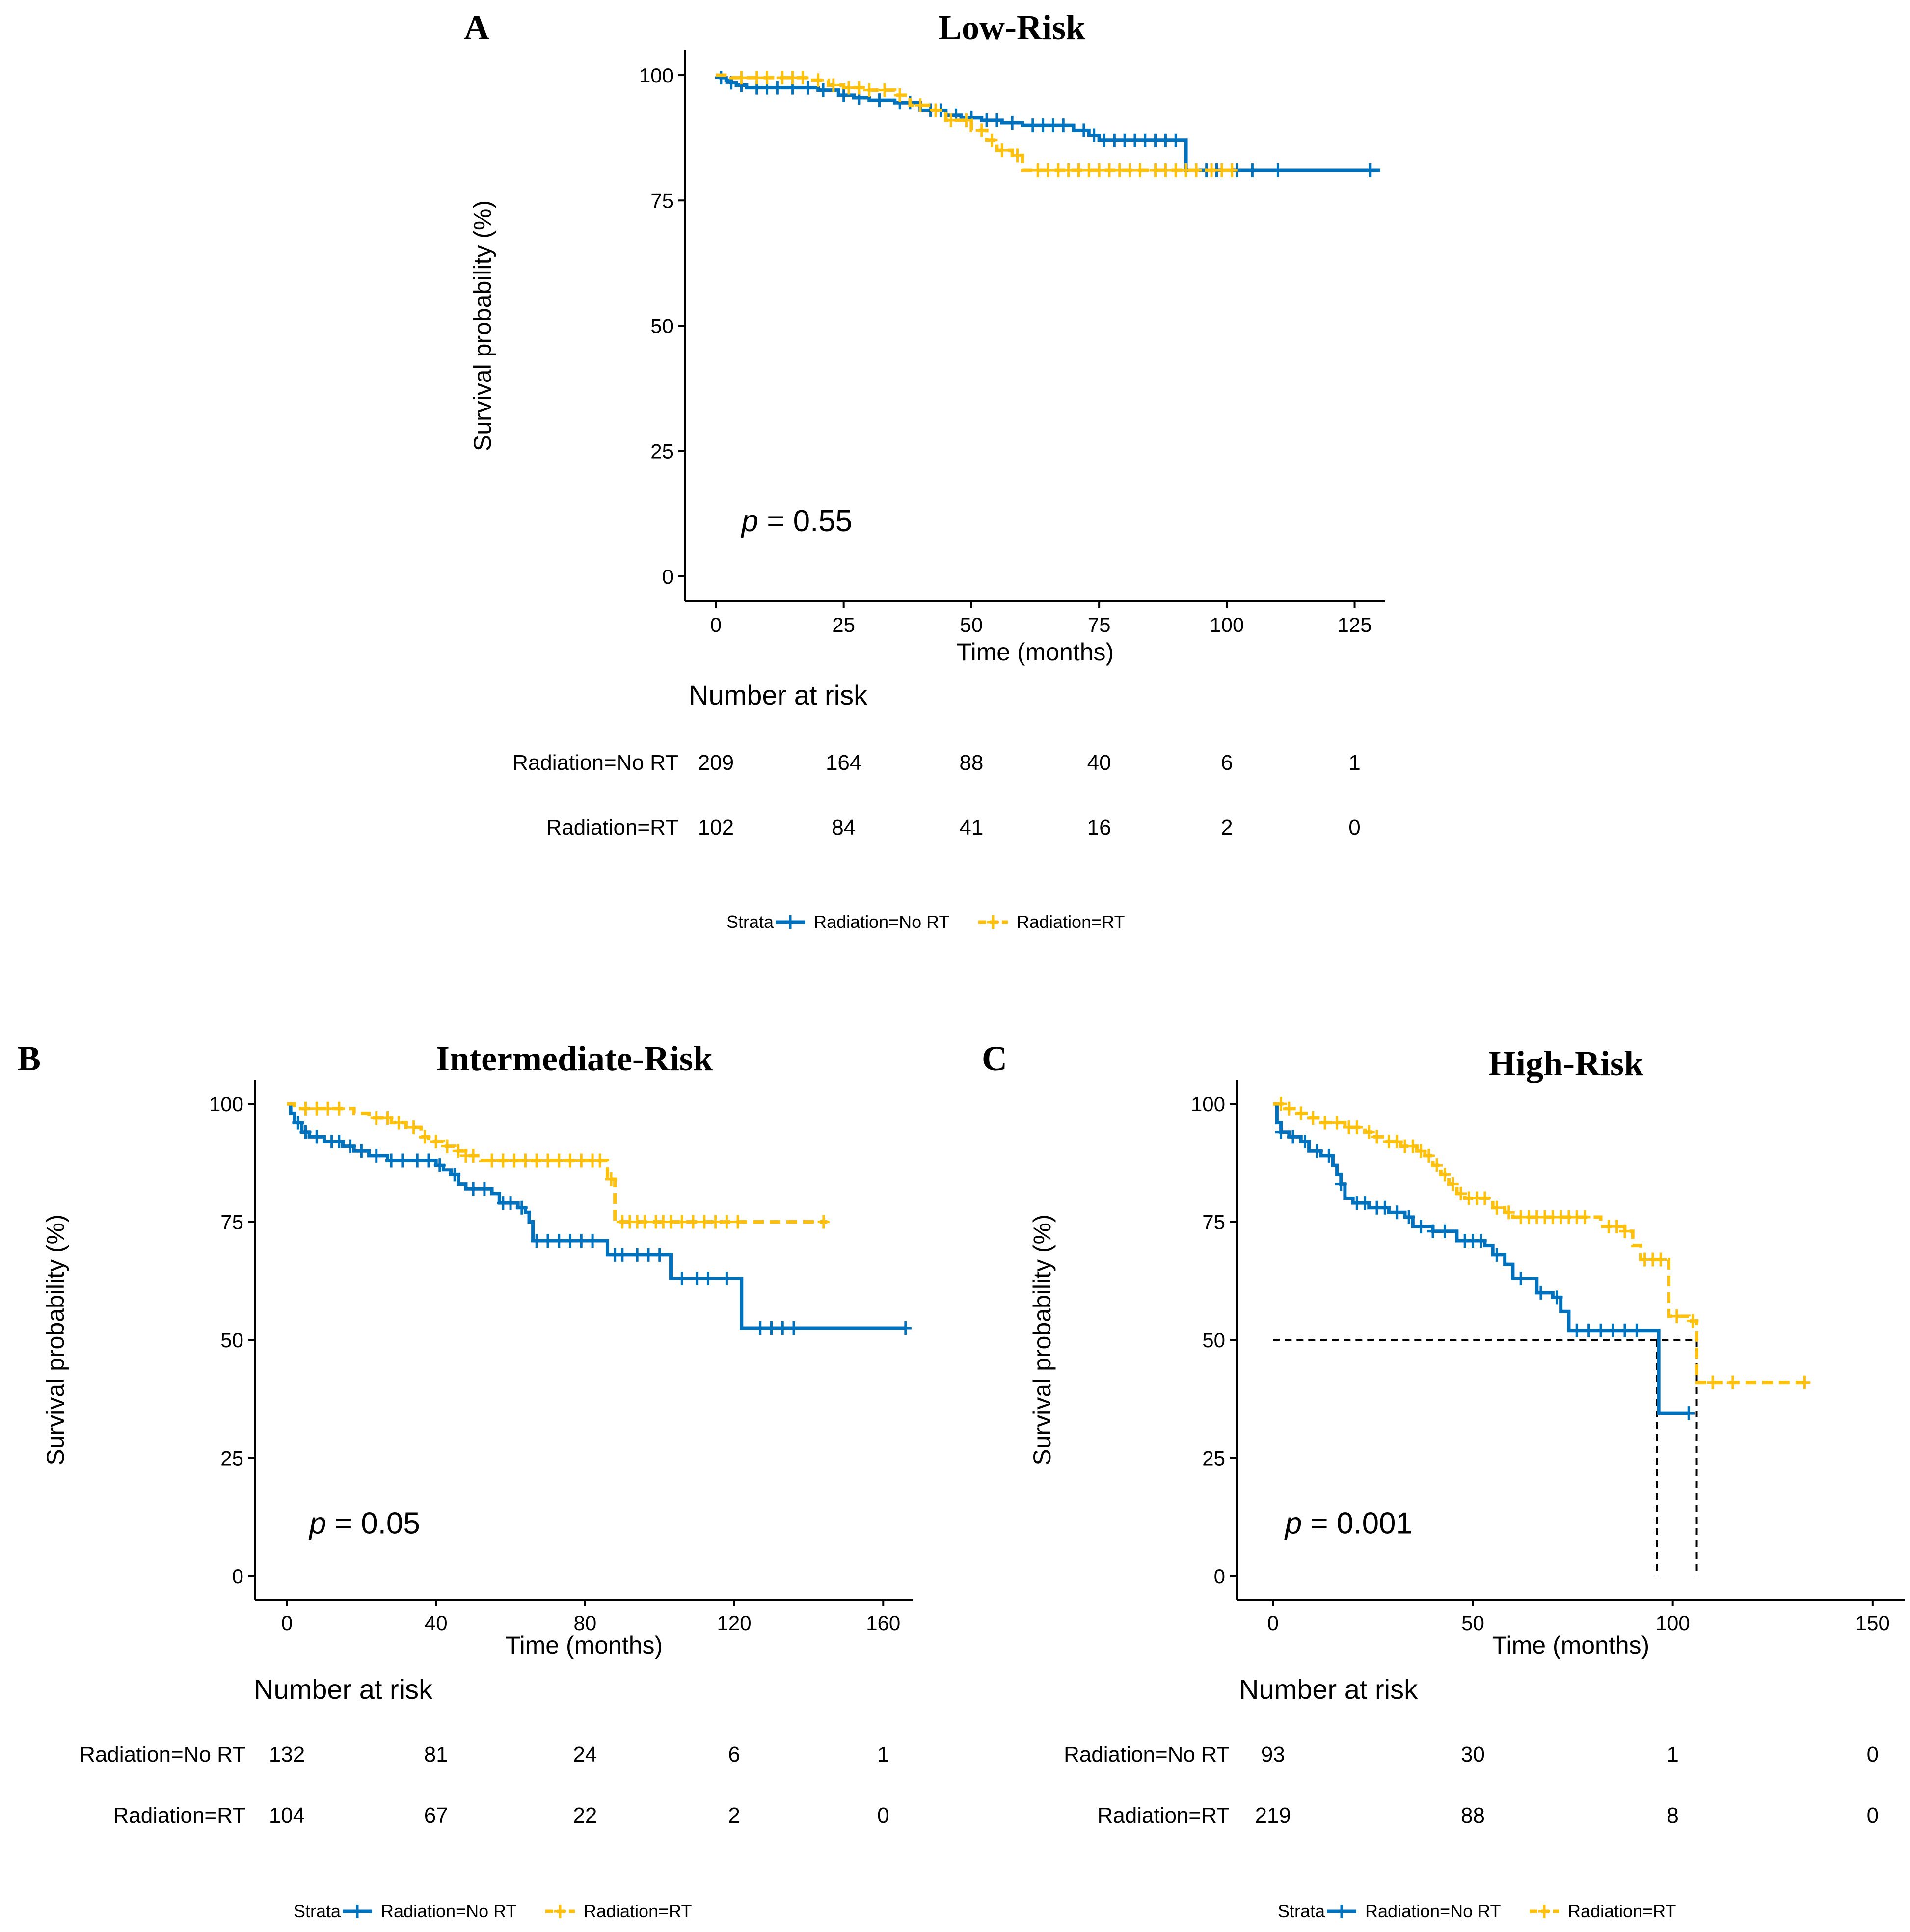  I want to click on risk-table-value: 81, so click(436, 1754).